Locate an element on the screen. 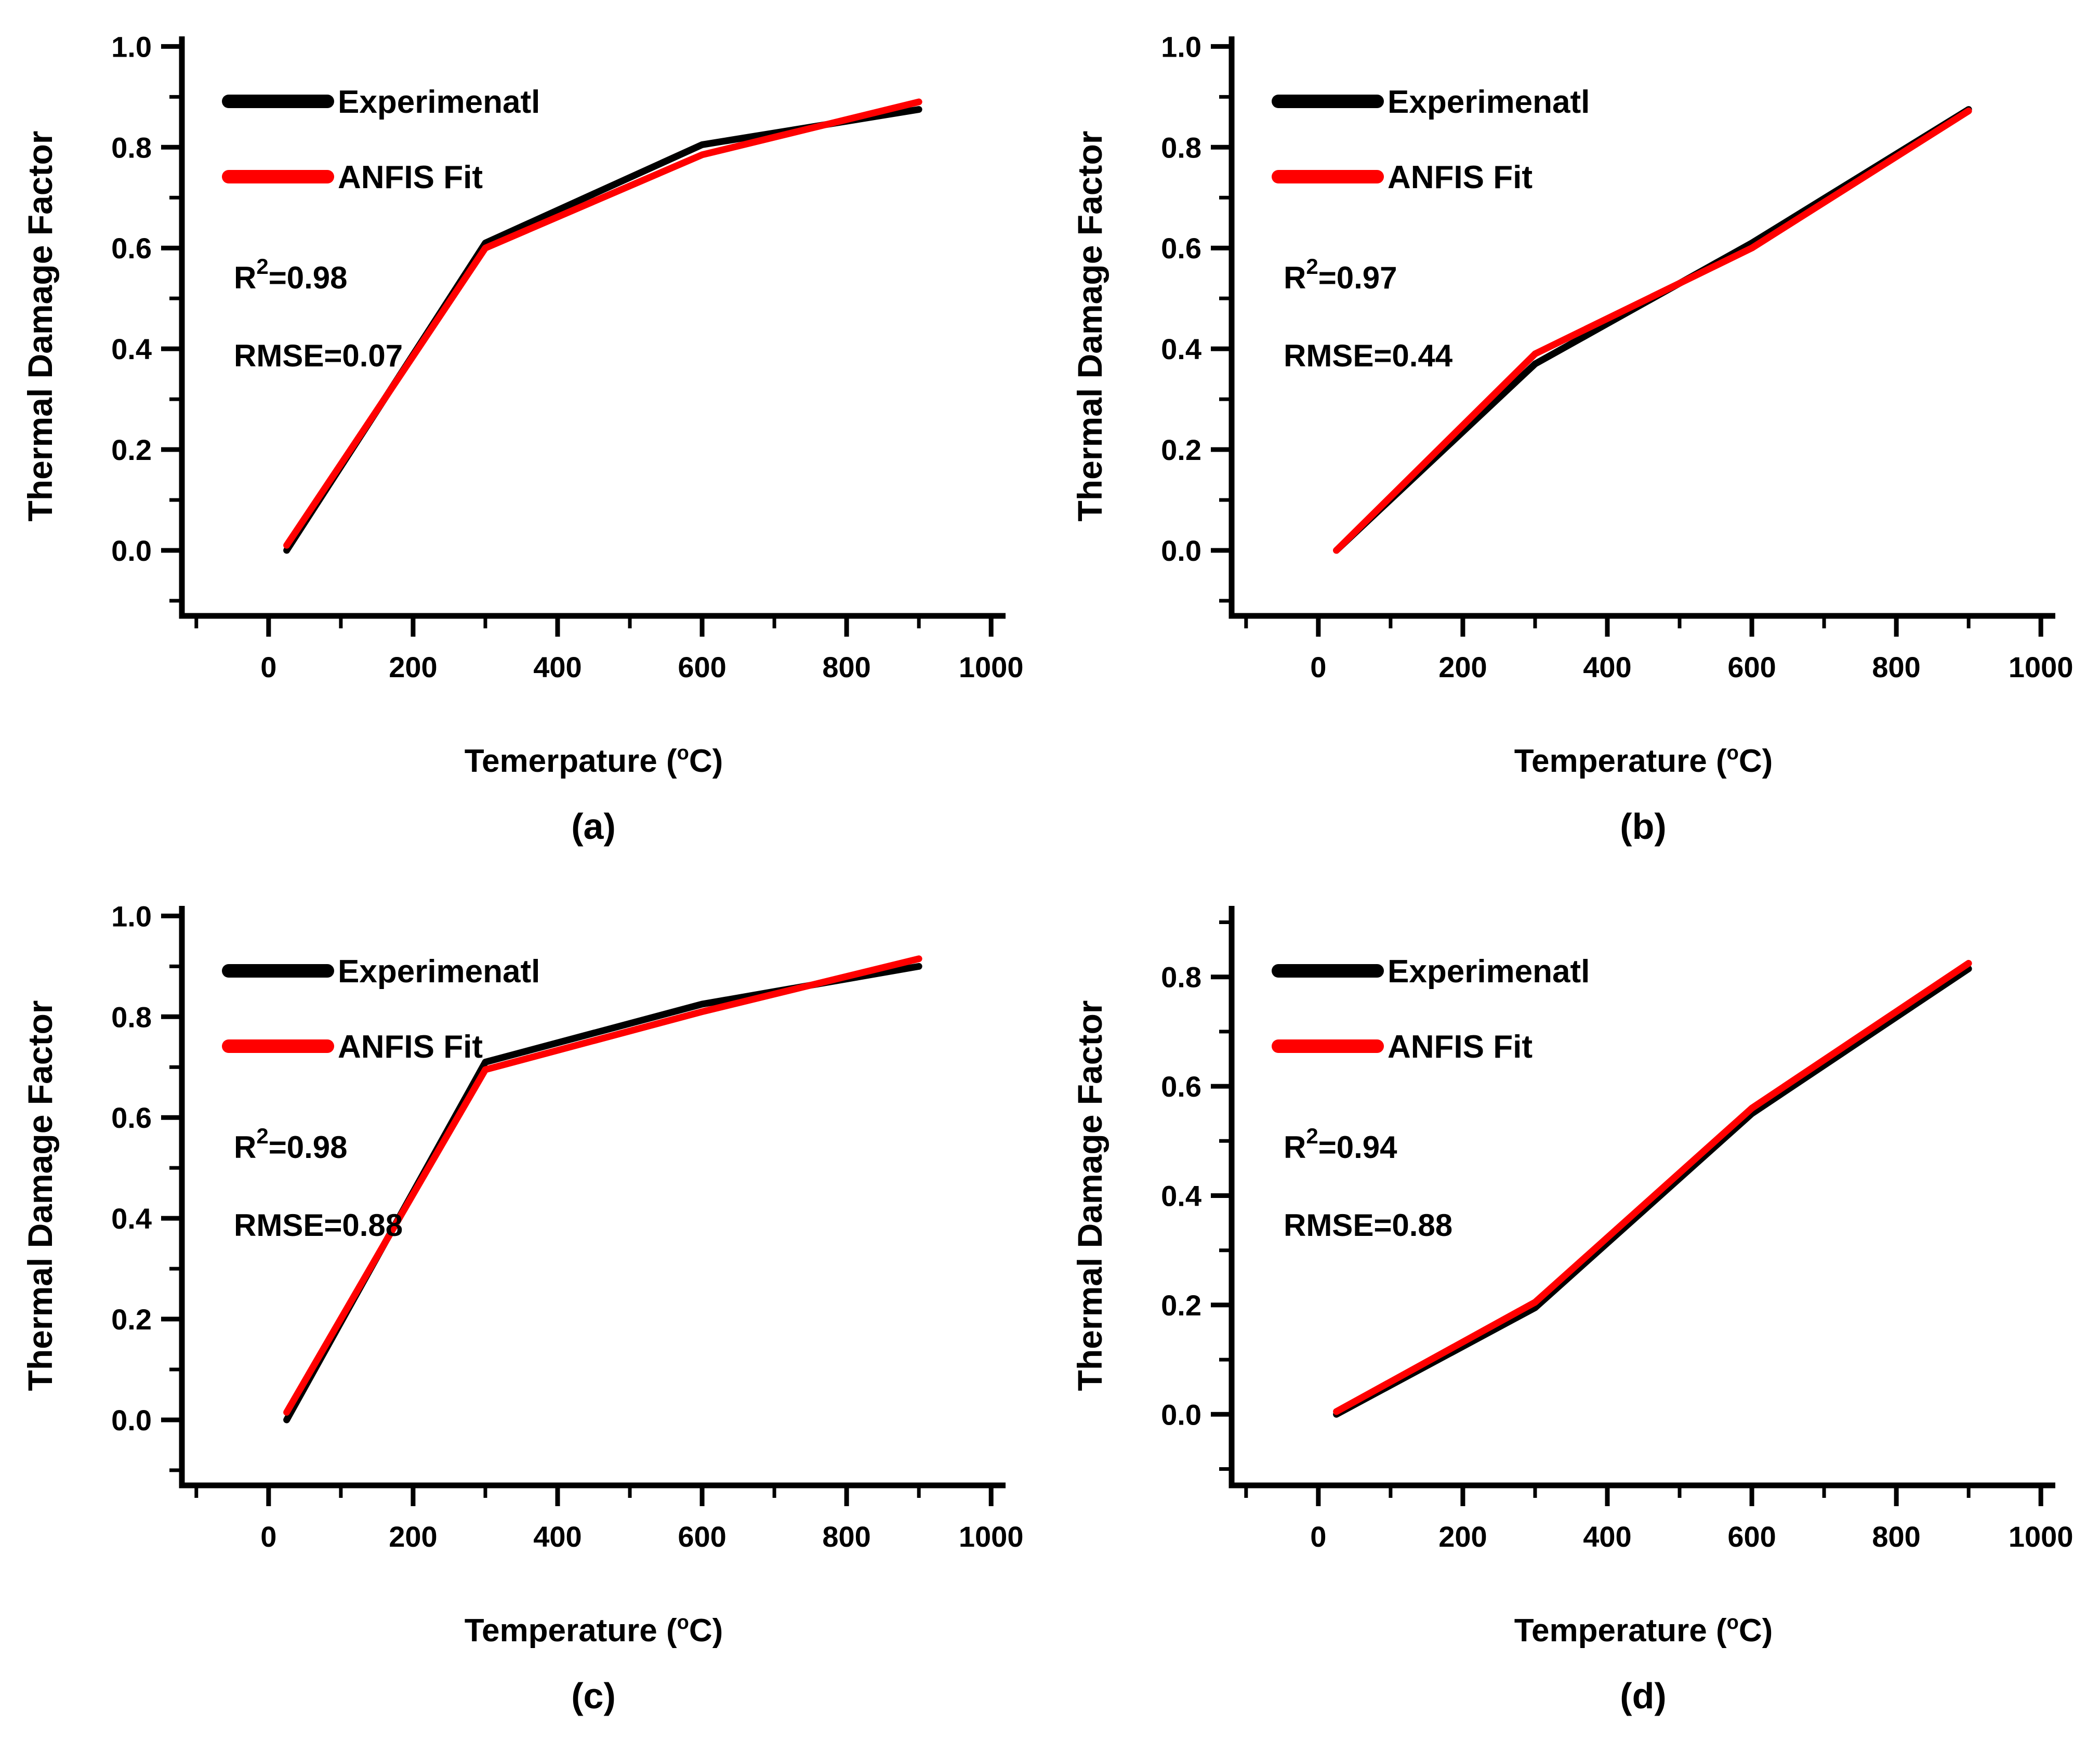 Image resolution: width=2100 pixels, height=1739 pixels. stat-r-squared: R2=0.94 is located at coordinates (1340, 1144).